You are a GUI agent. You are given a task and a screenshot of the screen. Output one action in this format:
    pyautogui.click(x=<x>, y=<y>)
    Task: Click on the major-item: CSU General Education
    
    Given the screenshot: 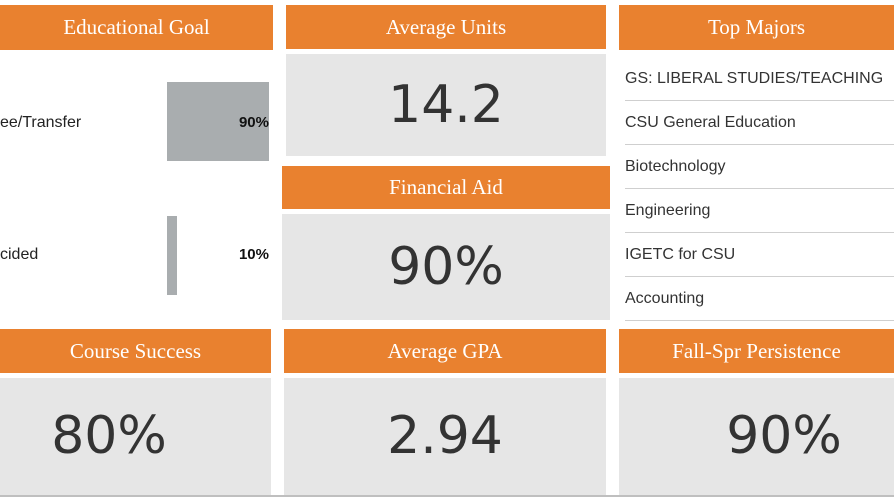 What is the action you would take?
    pyautogui.click(x=759, y=123)
    